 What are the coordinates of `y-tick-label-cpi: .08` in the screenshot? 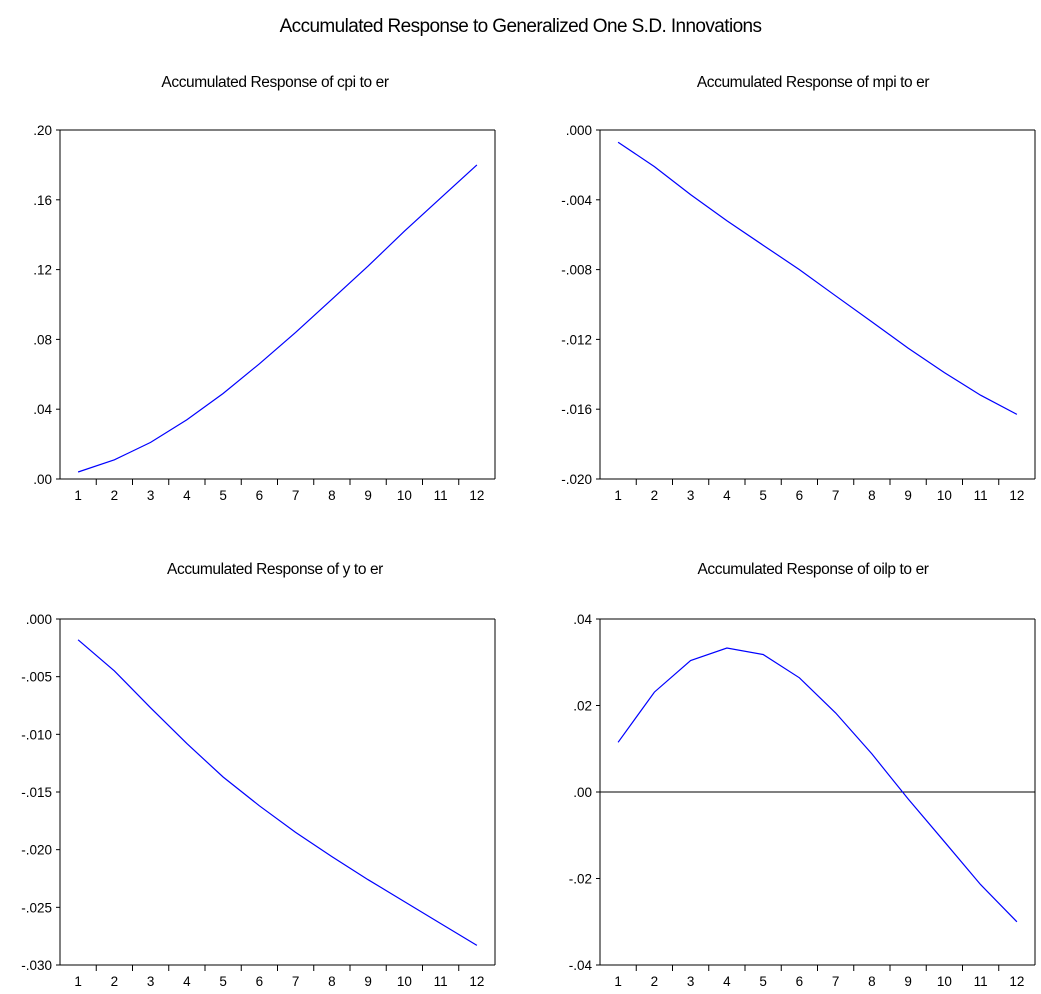 It's located at (42, 339).